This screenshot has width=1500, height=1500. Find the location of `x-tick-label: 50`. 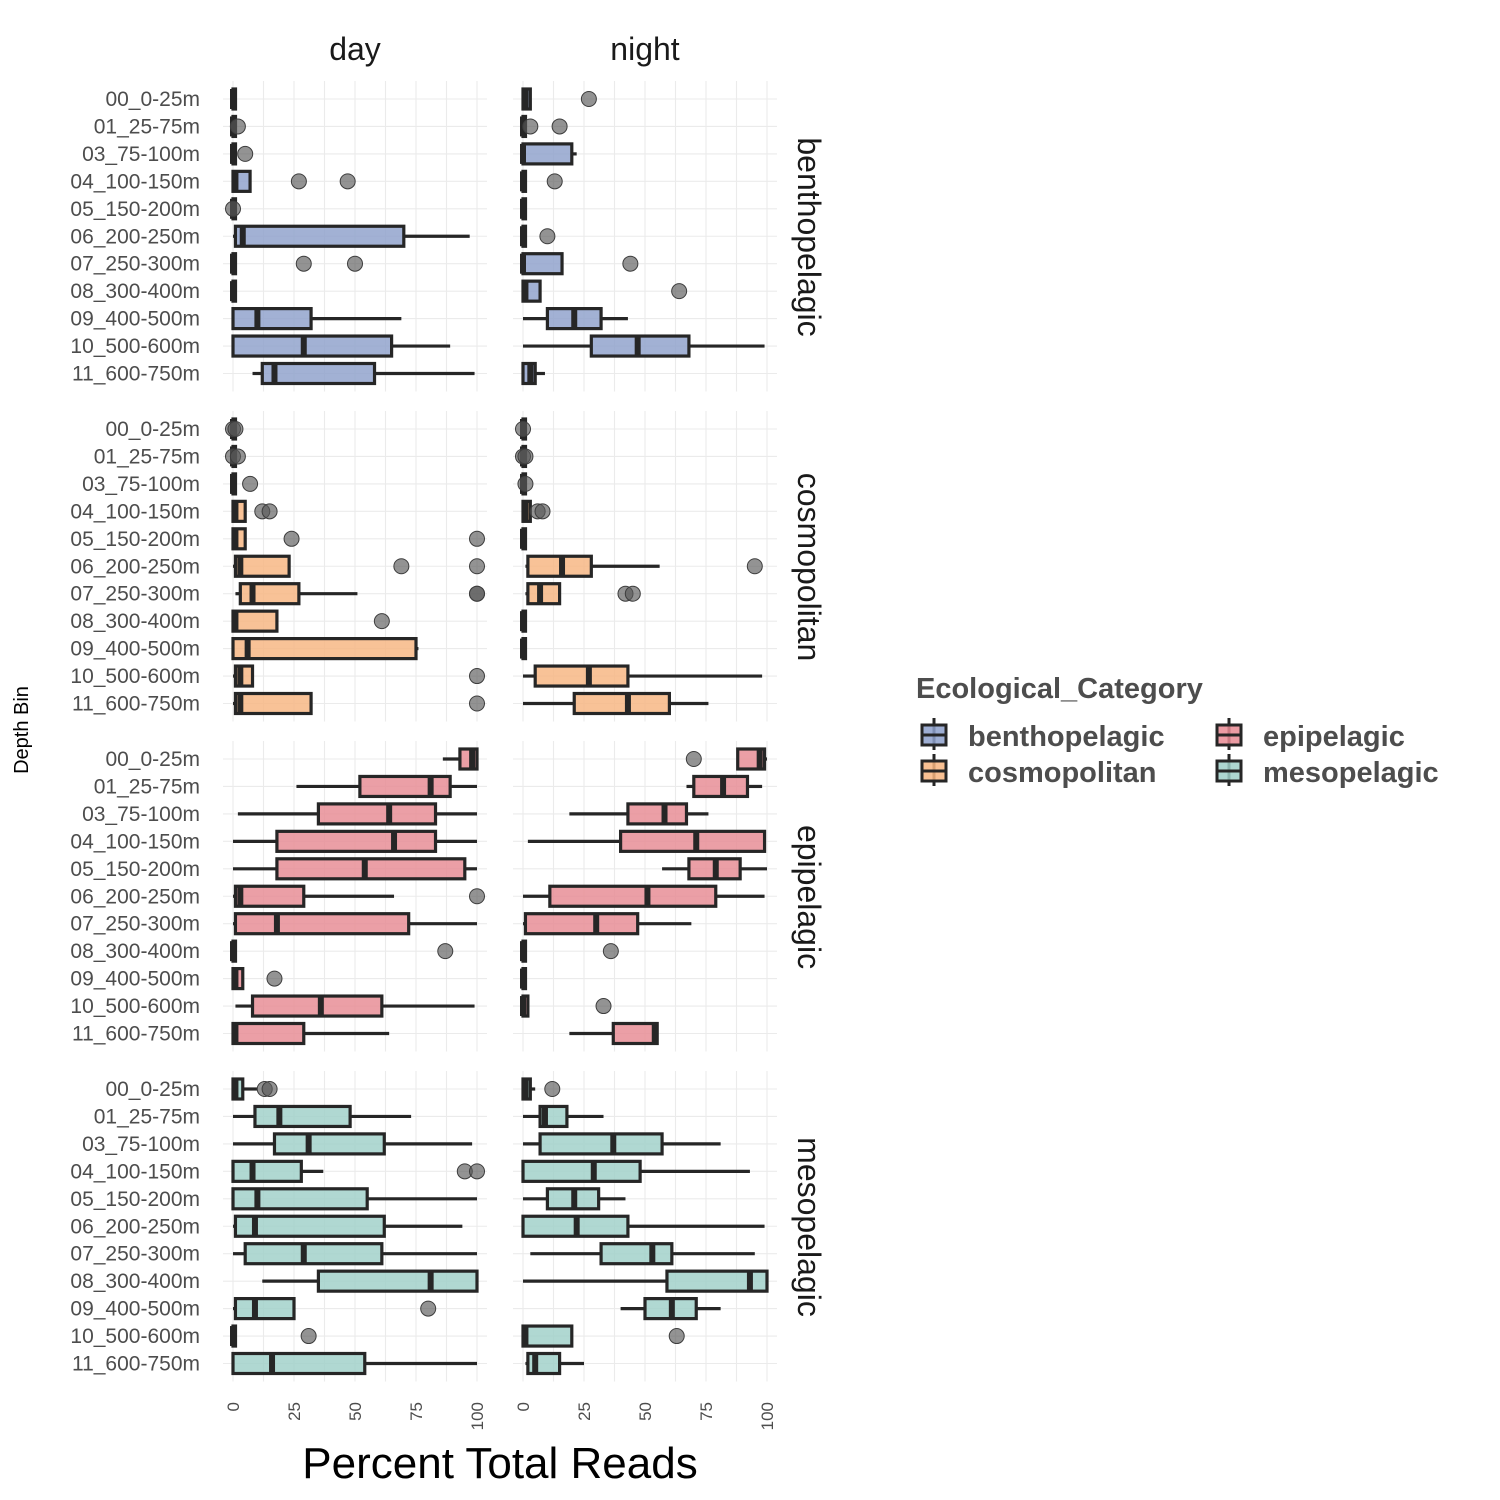

x-tick-label: 50 is located at coordinates (355, 1411).